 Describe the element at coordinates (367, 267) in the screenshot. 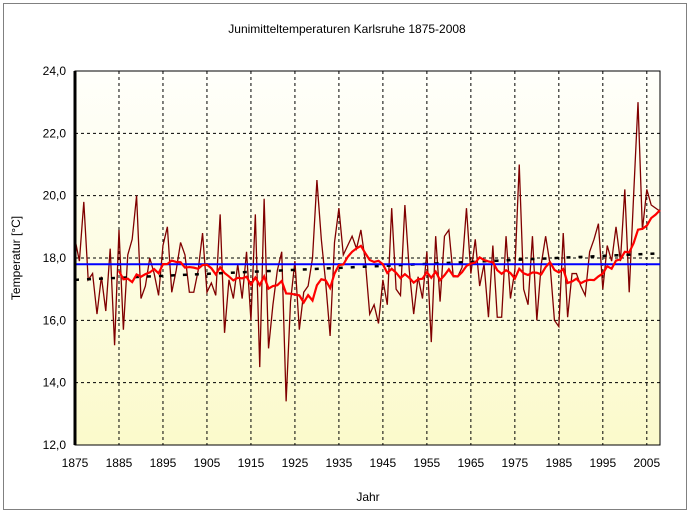

I see `trend-line` at that location.